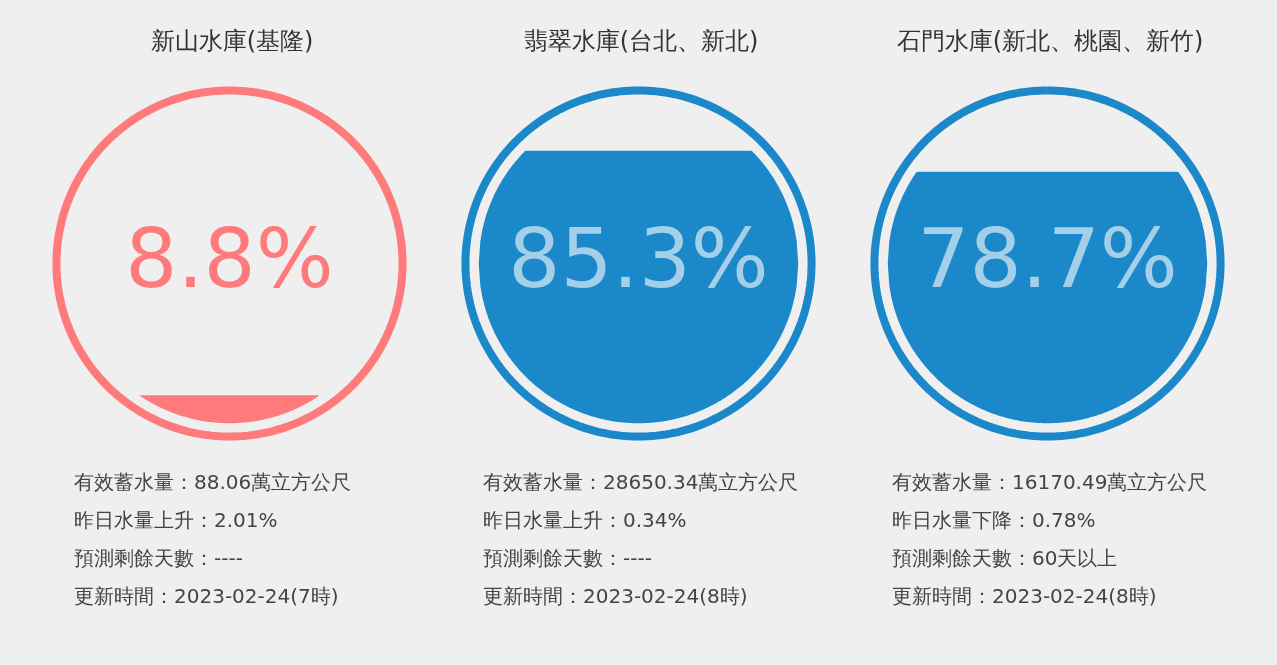 The image size is (1277, 665). I want to click on text: 昨日水量上升：2.01%, so click(176, 520).